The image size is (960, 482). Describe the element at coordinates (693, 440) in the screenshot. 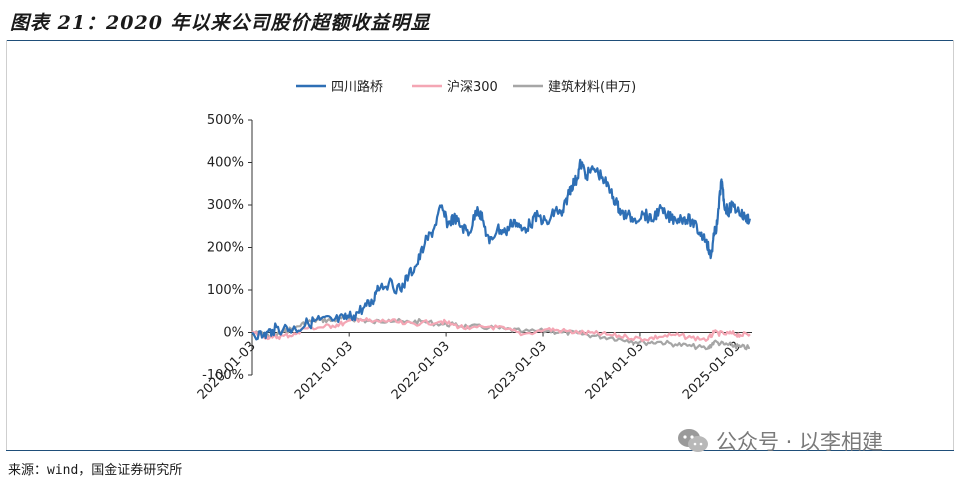

I see `wechat-icon` at that location.